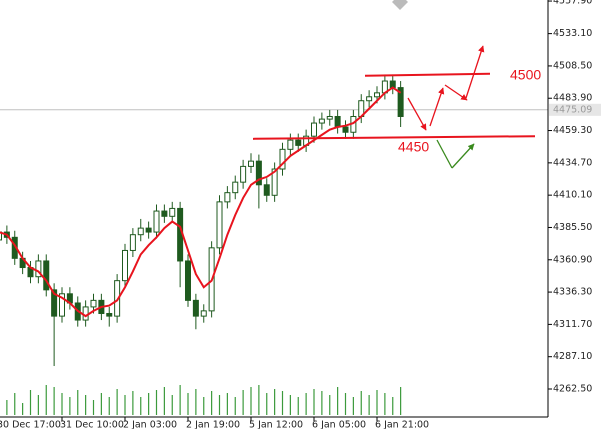  I want to click on y-tick-label: 4533.10, so click(572, 33).